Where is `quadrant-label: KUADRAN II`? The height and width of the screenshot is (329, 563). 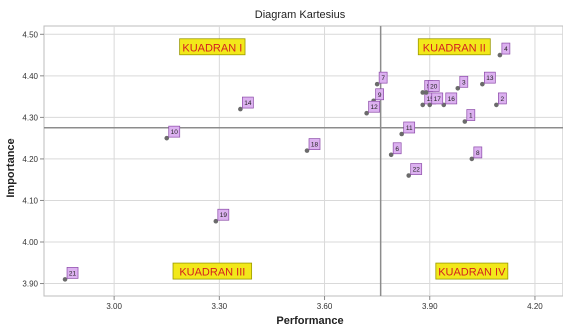 quadrant-label: KUADRAN II is located at coordinates (454, 48).